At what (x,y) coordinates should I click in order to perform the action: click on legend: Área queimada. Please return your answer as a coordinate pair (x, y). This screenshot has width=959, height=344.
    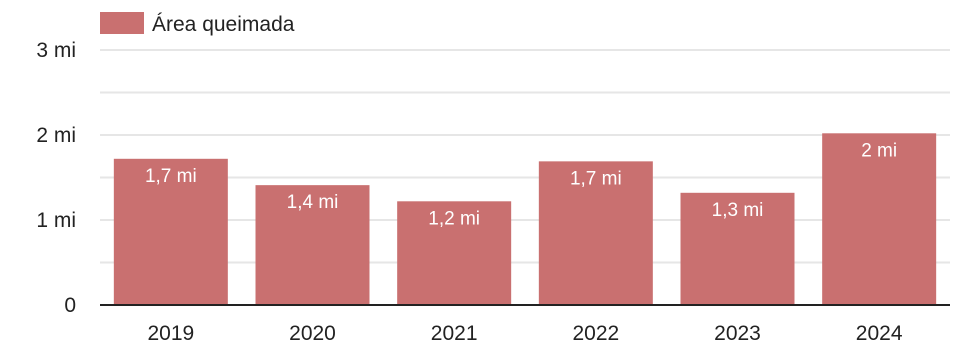
    Looking at the image, I should click on (197, 24).